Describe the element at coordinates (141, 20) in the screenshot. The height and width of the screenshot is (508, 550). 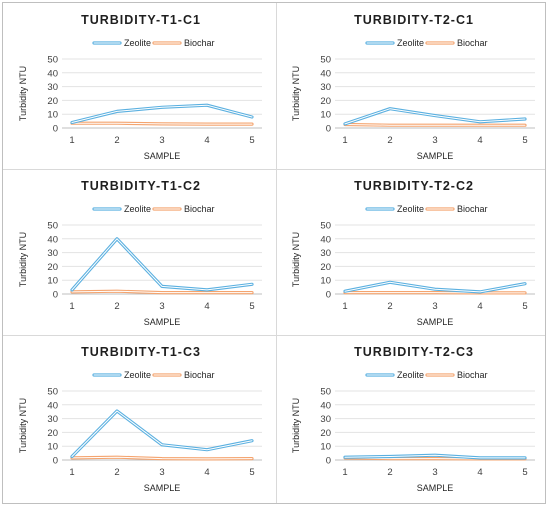
I see `chart-title: TURBIDITY-T1-C1` at that location.